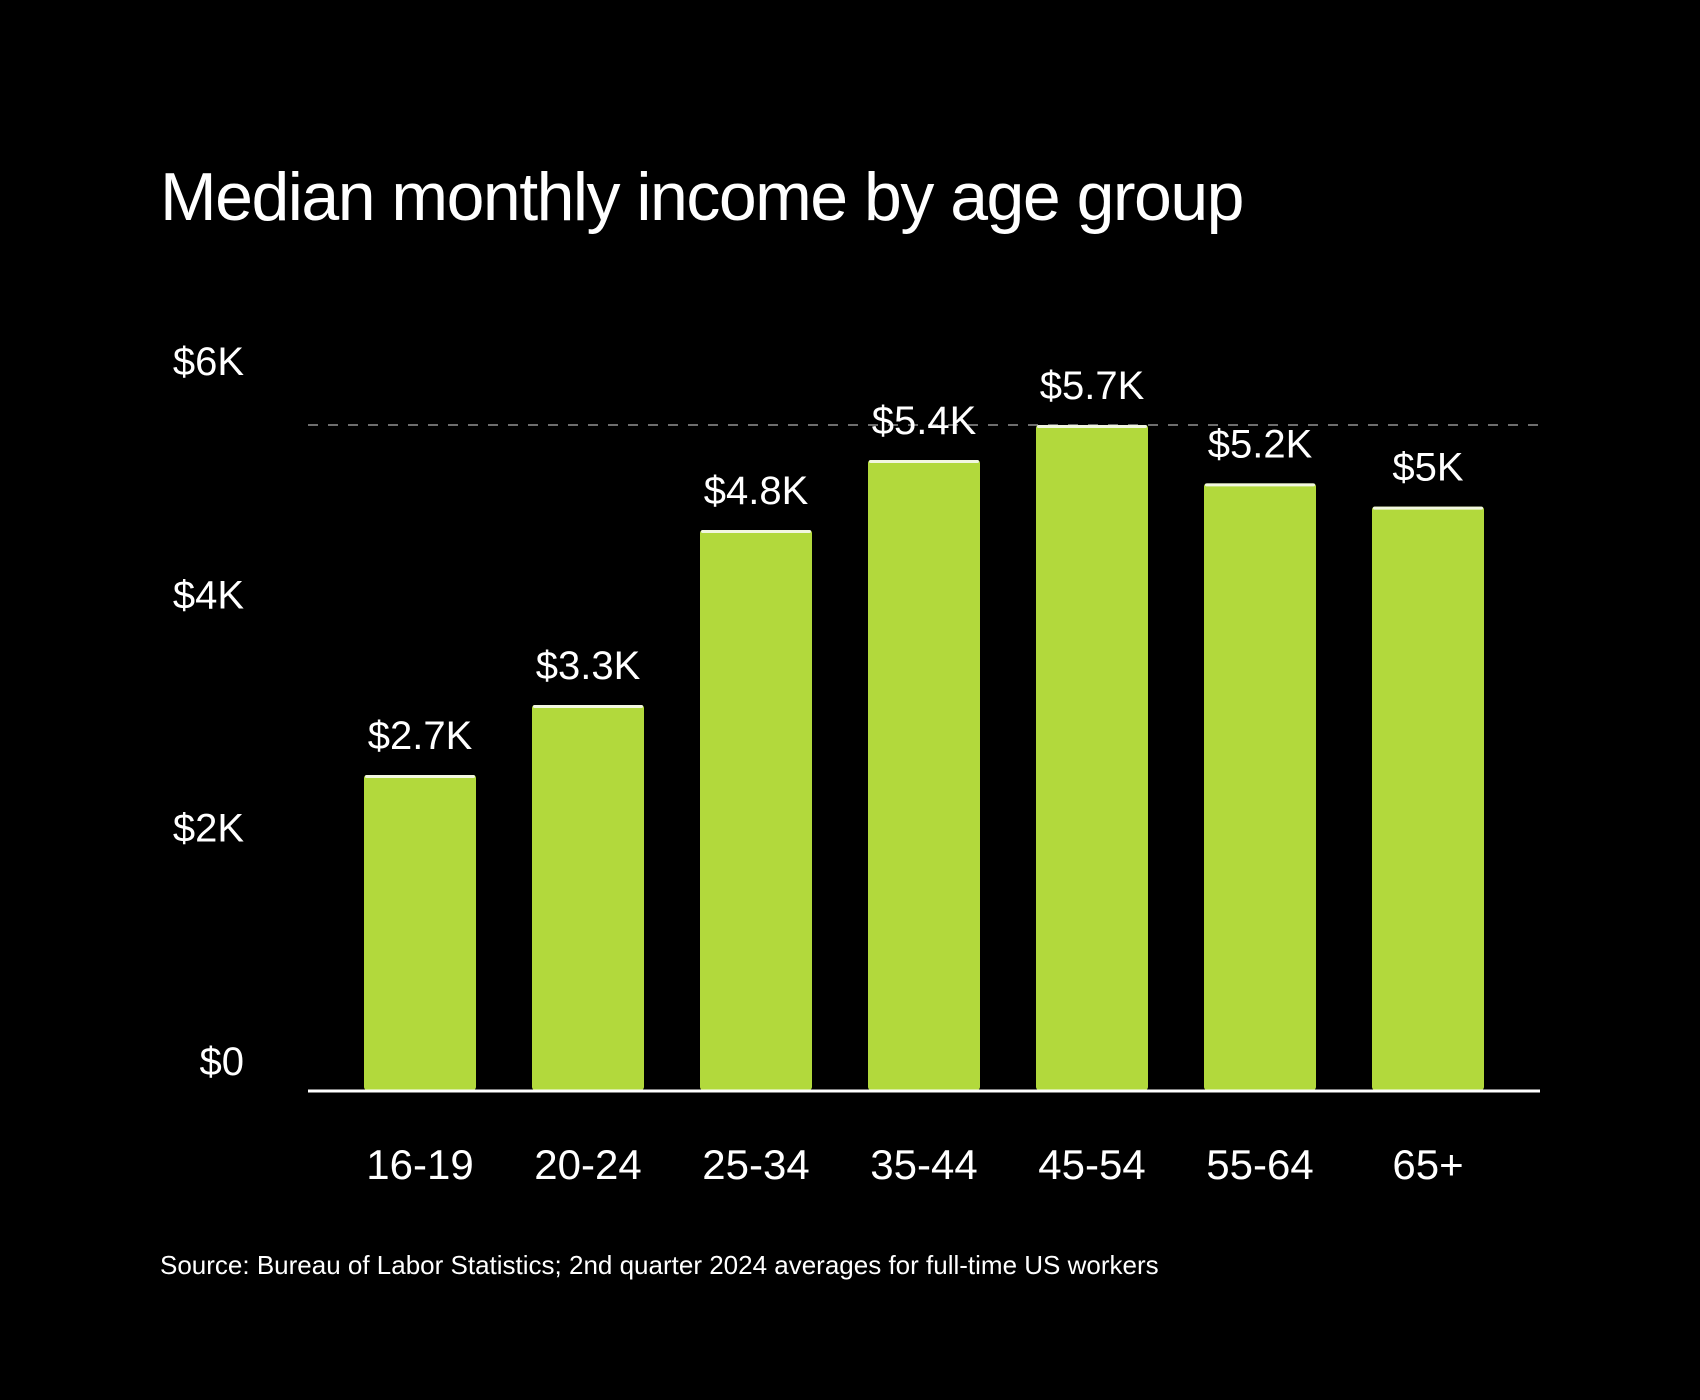  I want to click on x-tick-label: 35-44, so click(923, 1164).